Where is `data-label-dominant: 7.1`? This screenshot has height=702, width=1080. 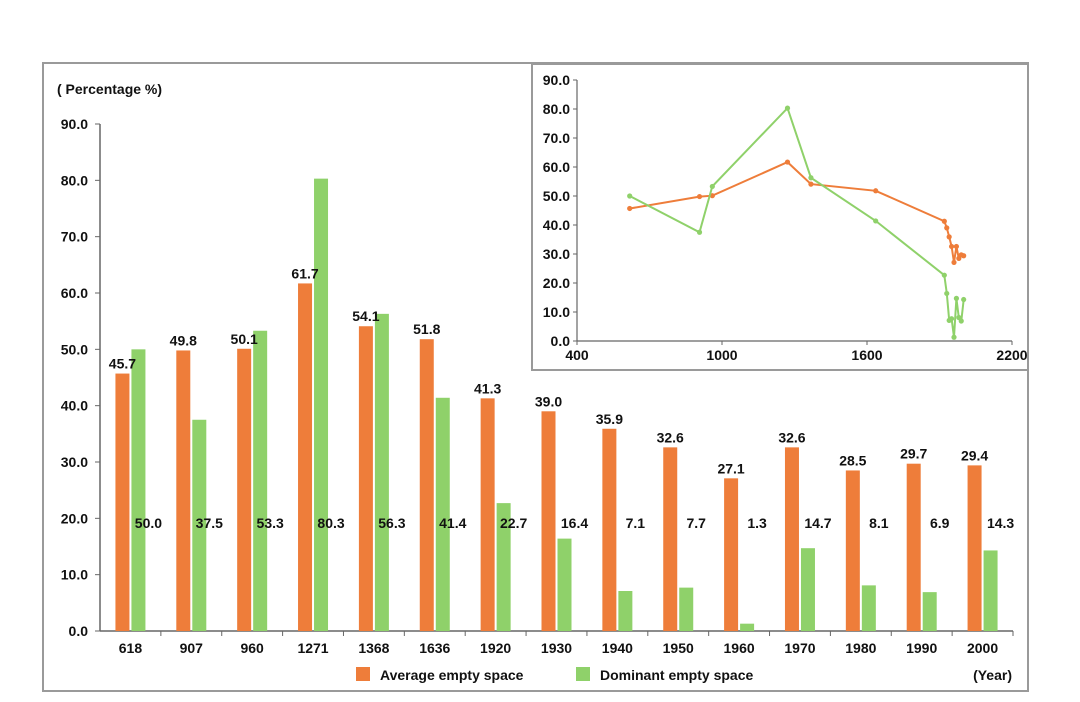
data-label-dominant: 7.1 is located at coordinates (636, 523).